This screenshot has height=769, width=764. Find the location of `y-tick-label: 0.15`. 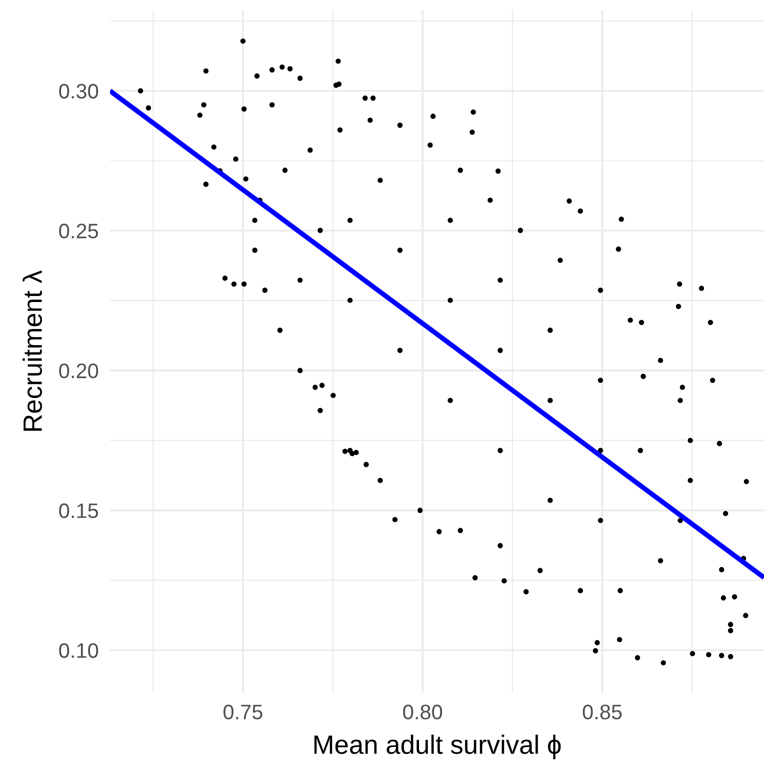

y-tick-label: 0.15 is located at coordinates (78, 510).